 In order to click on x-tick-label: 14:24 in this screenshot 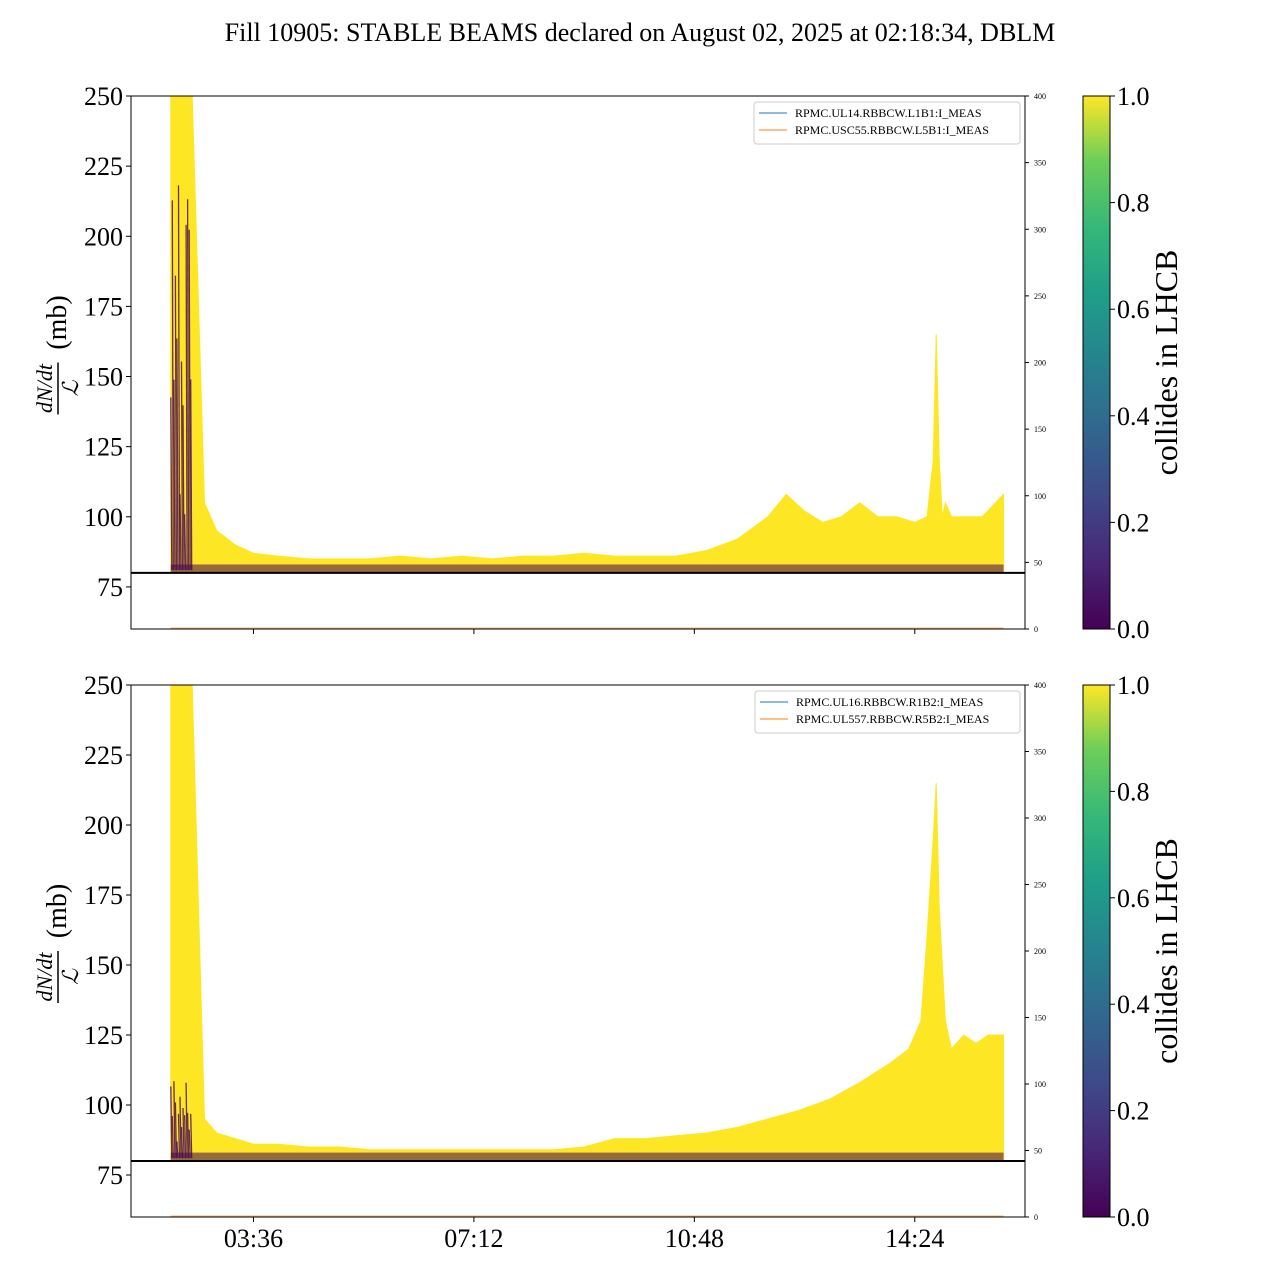, I will do `click(914, 1238)`.